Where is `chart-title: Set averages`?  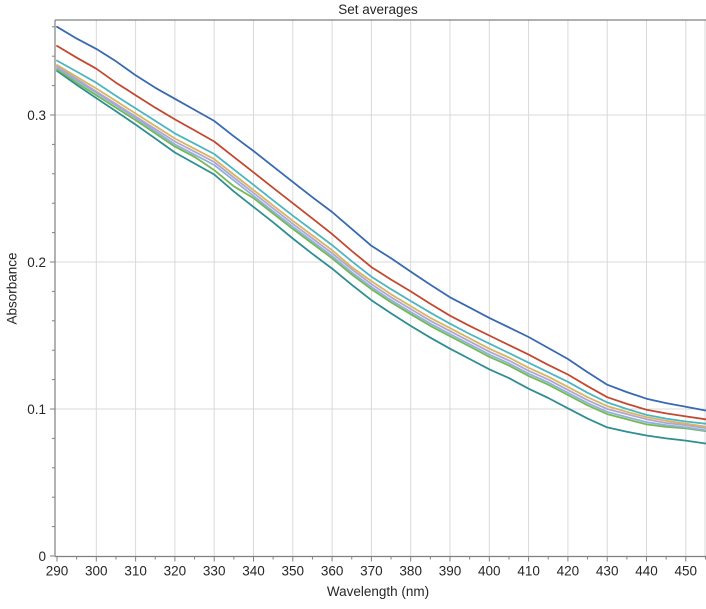
chart-title: Set averages is located at coordinates (378, 9).